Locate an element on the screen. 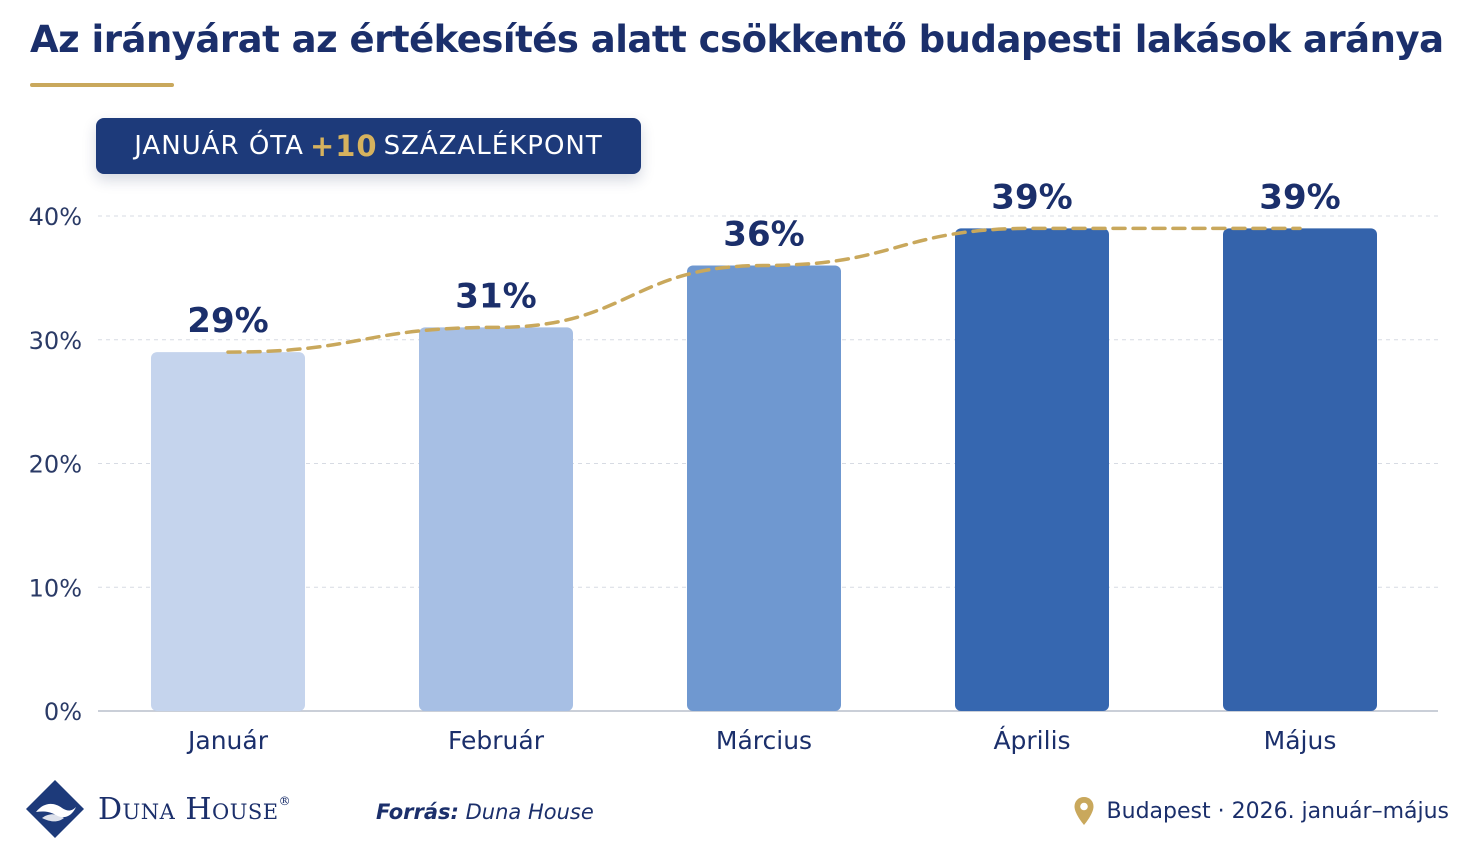  y-tick-label: 30% is located at coordinates (55, 341).